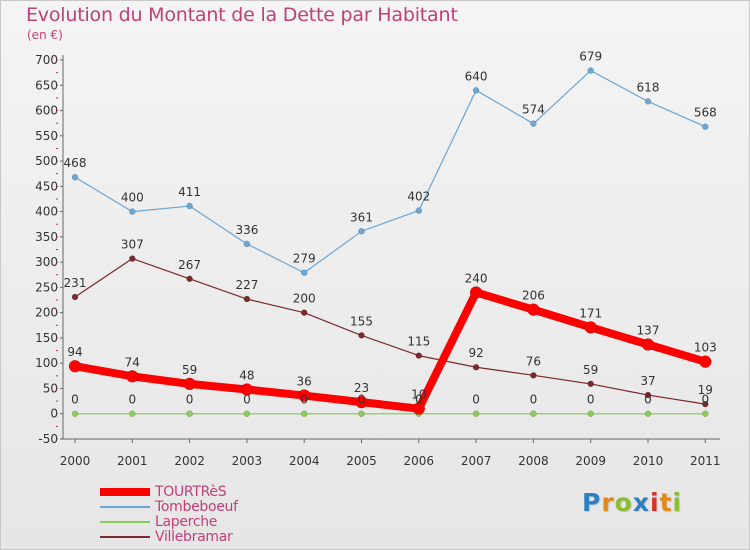 This screenshot has width=750, height=550. Describe the element at coordinates (191, 492) in the screenshot. I see `legend-label: TOURTRèS` at that location.